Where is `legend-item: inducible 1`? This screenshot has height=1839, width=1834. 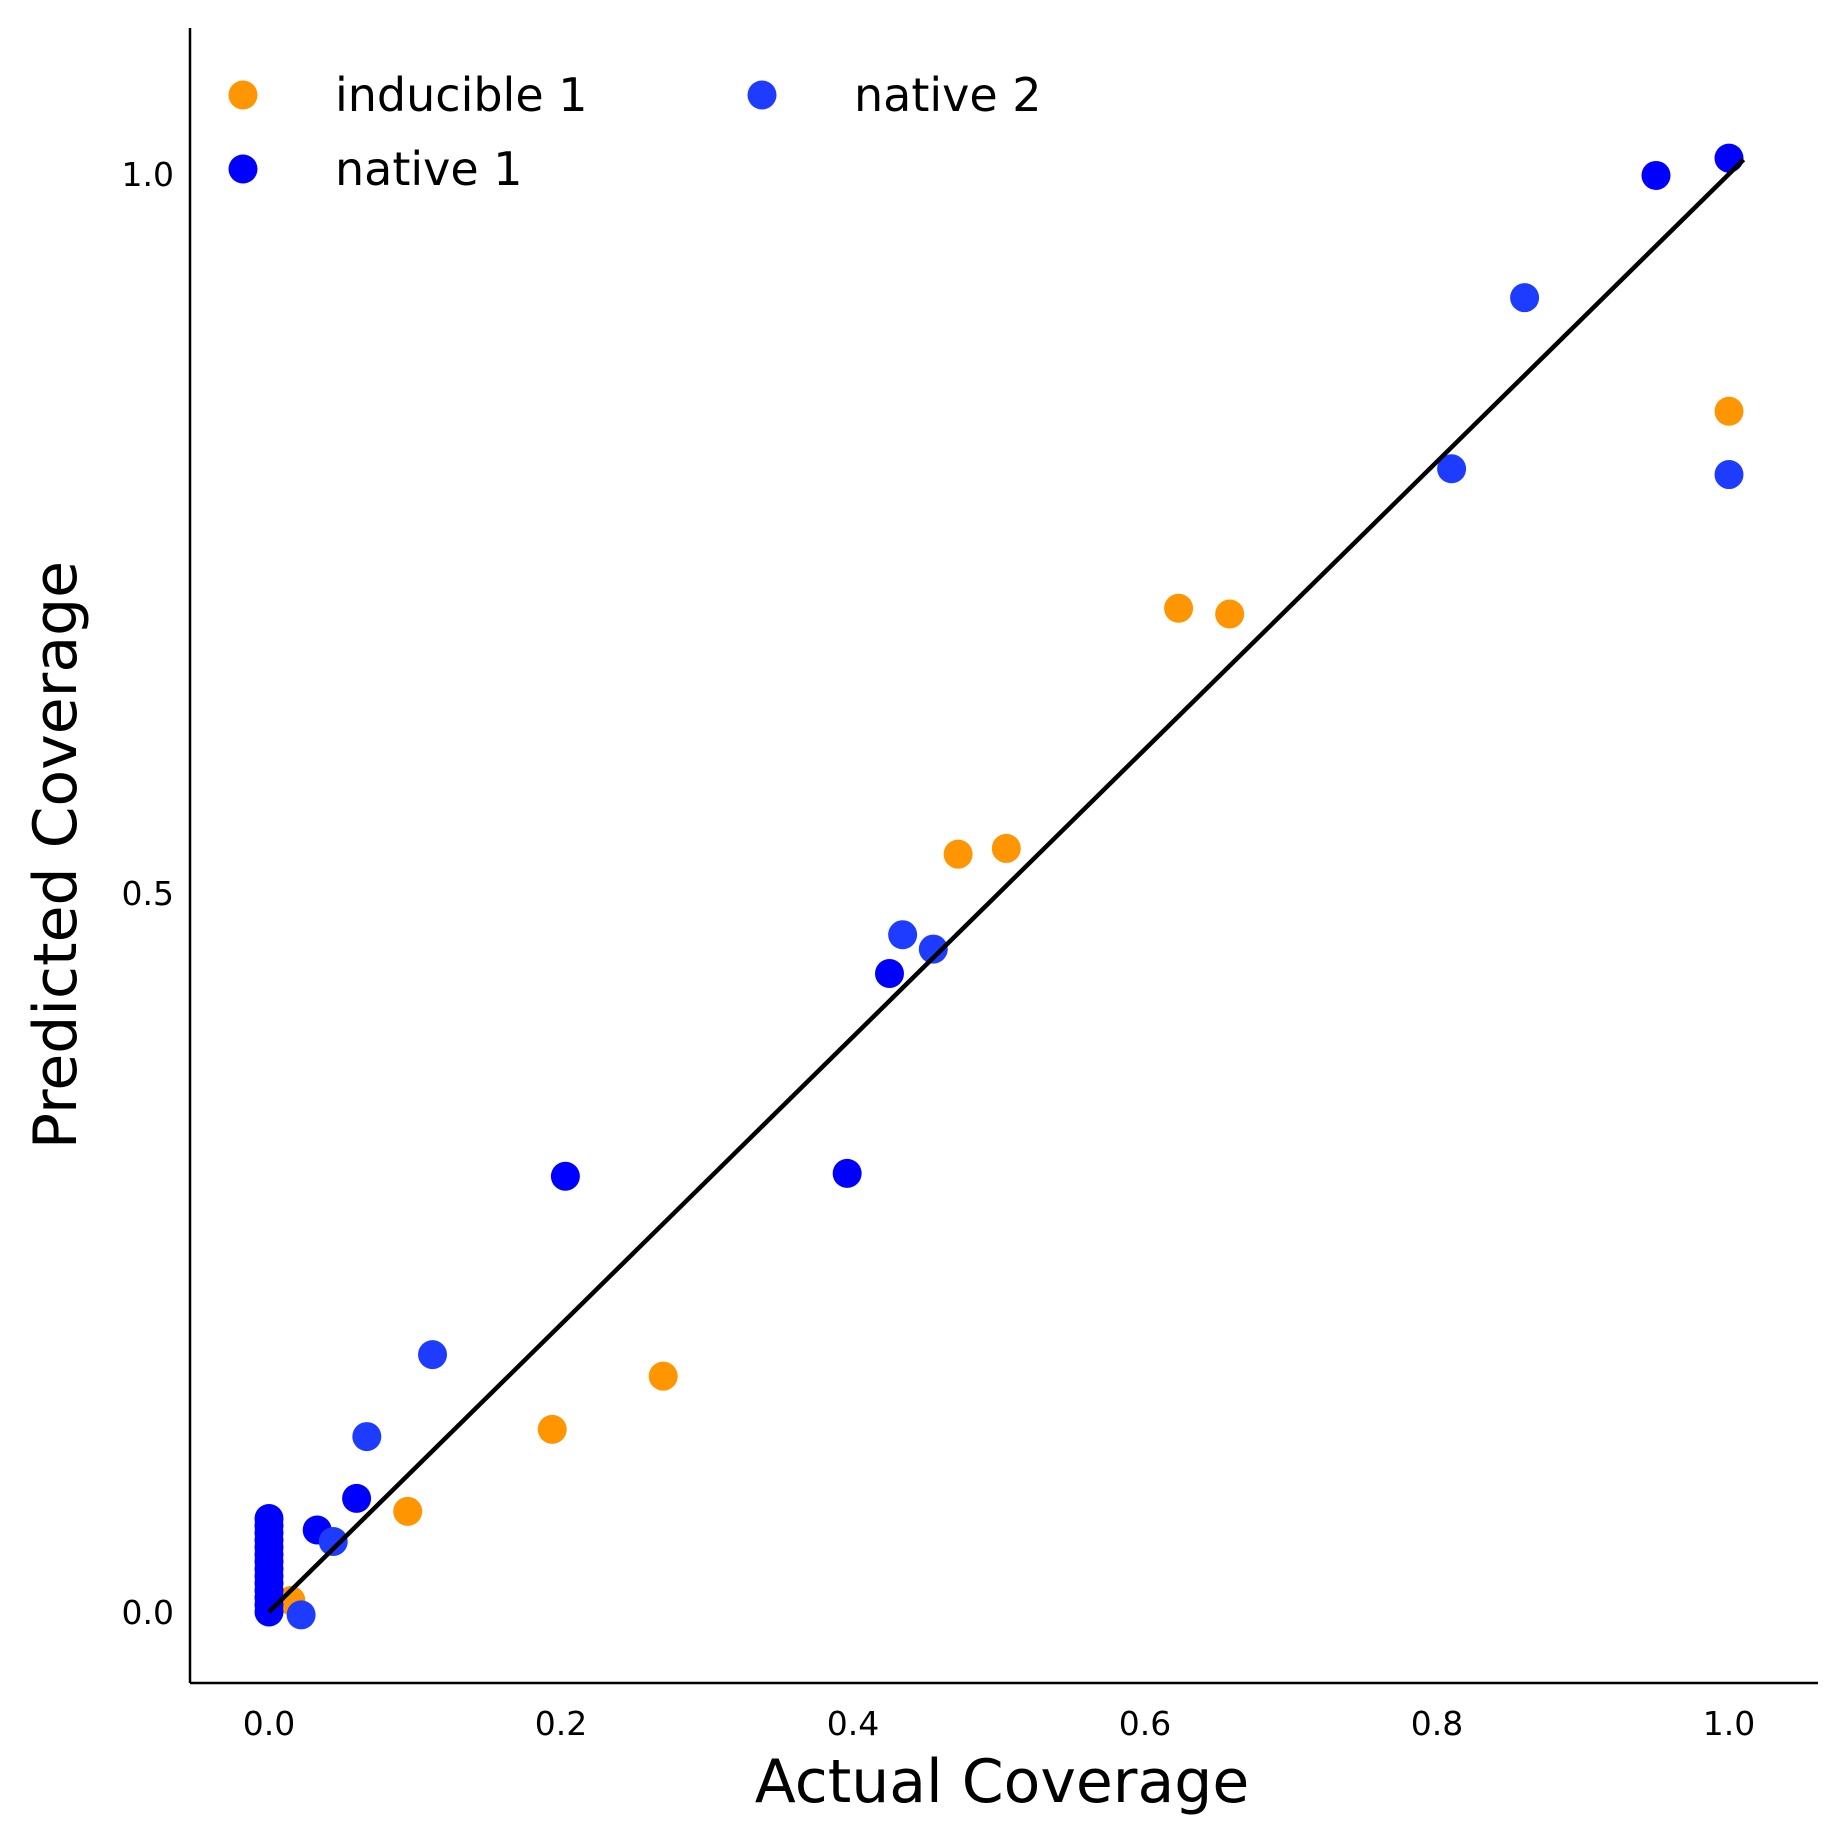 legend-item: inducible 1 is located at coordinates (408, 95).